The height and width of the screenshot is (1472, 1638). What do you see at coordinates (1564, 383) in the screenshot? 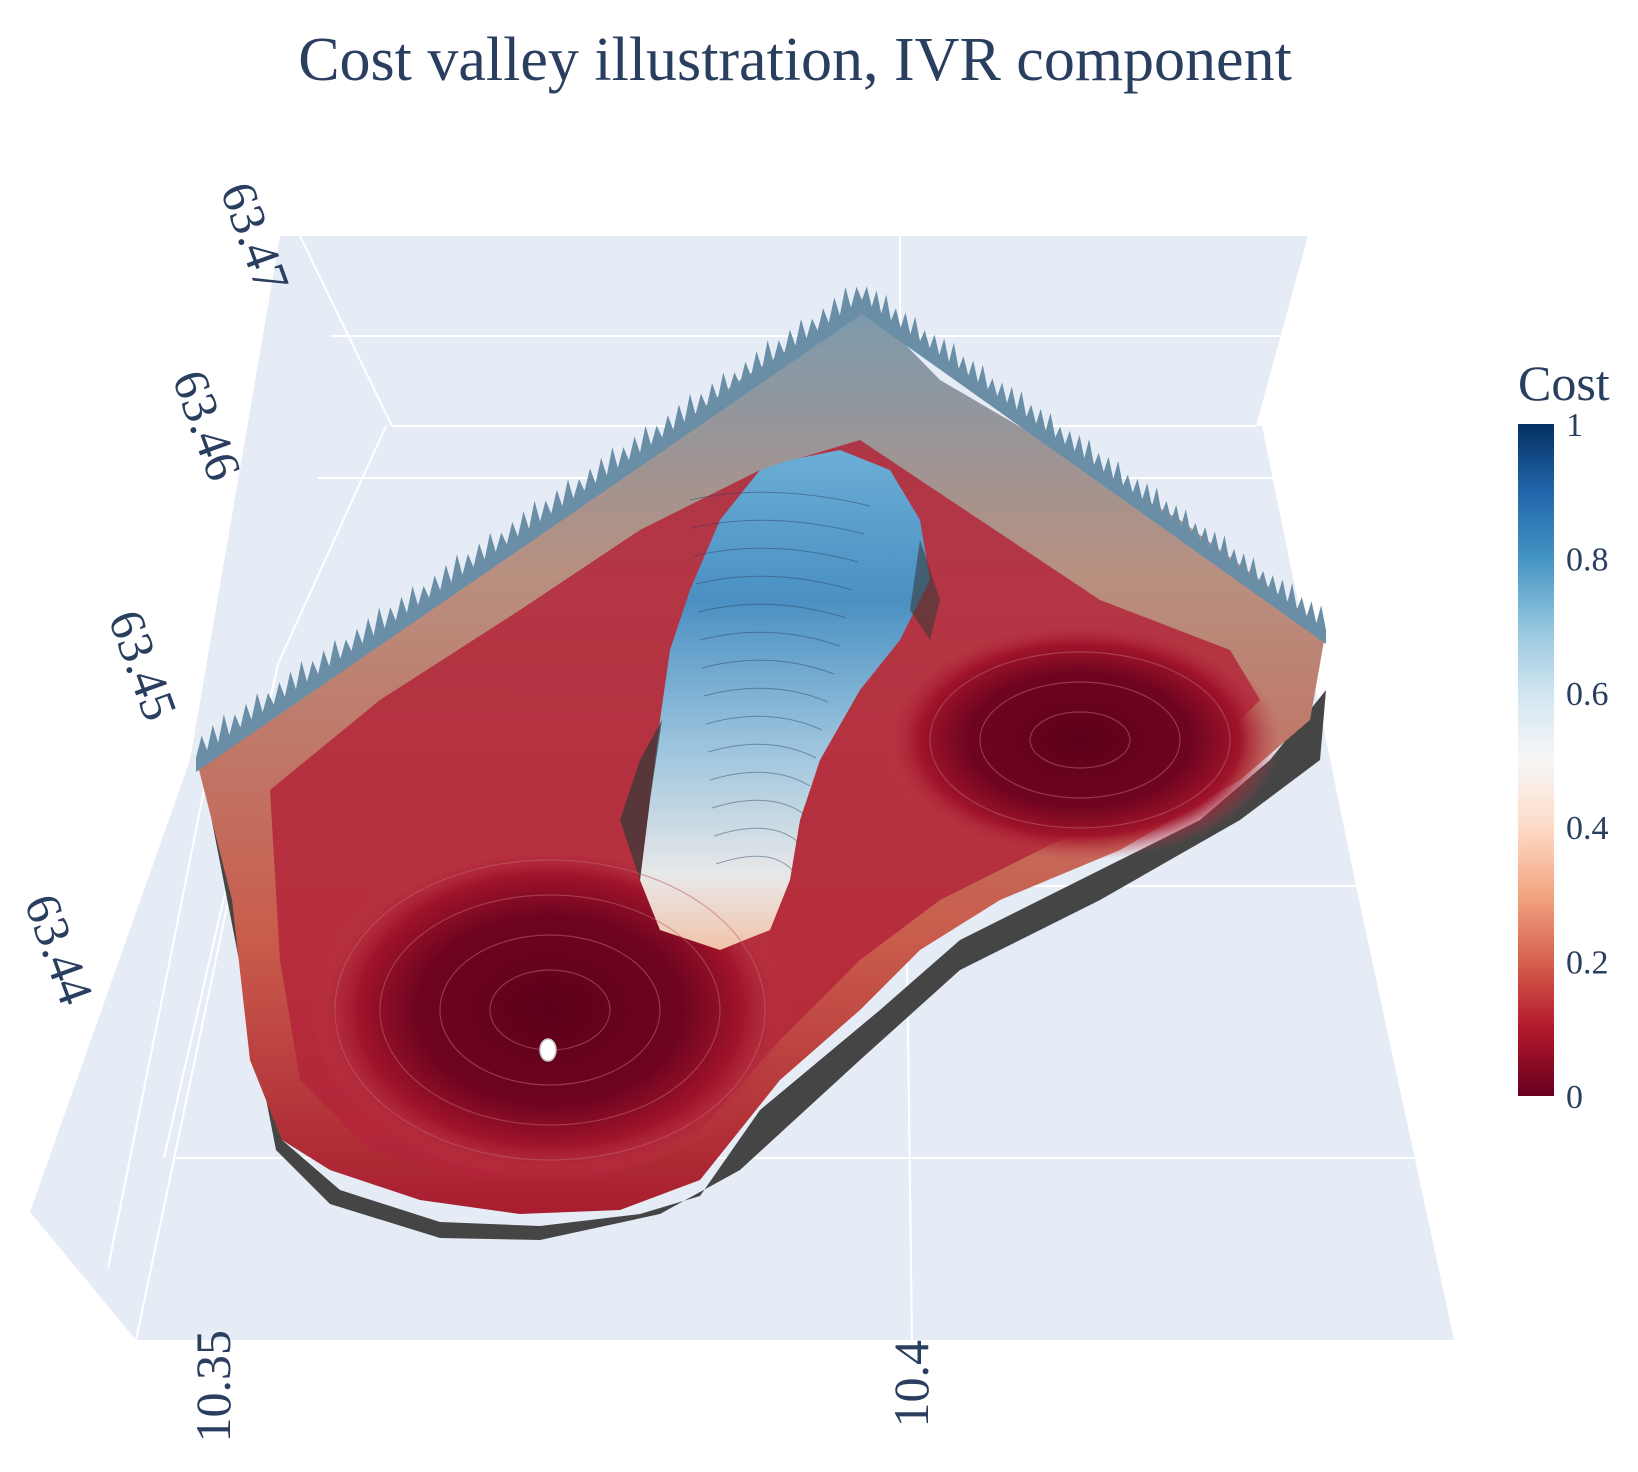
I see `colorbar-title: Cost` at bounding box center [1564, 383].